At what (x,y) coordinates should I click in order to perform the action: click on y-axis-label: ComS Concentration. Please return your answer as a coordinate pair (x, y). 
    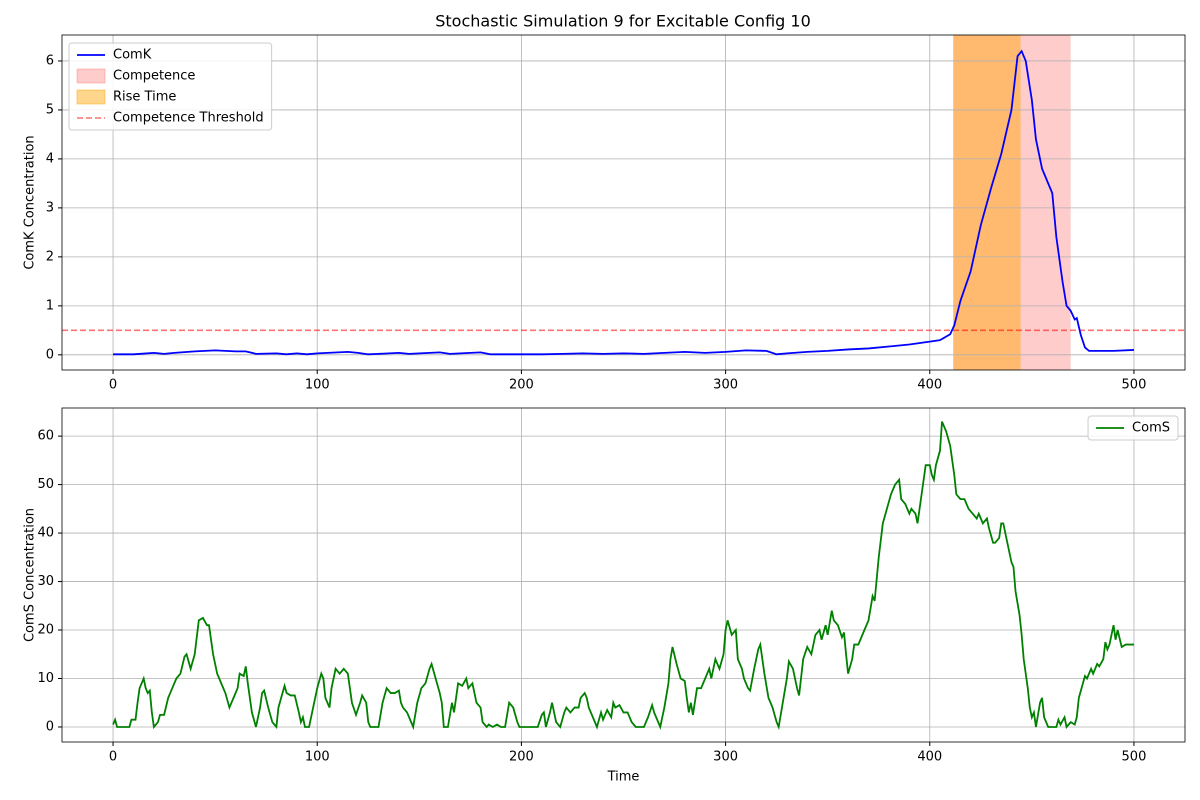
    Looking at the image, I should click on (30, 575).